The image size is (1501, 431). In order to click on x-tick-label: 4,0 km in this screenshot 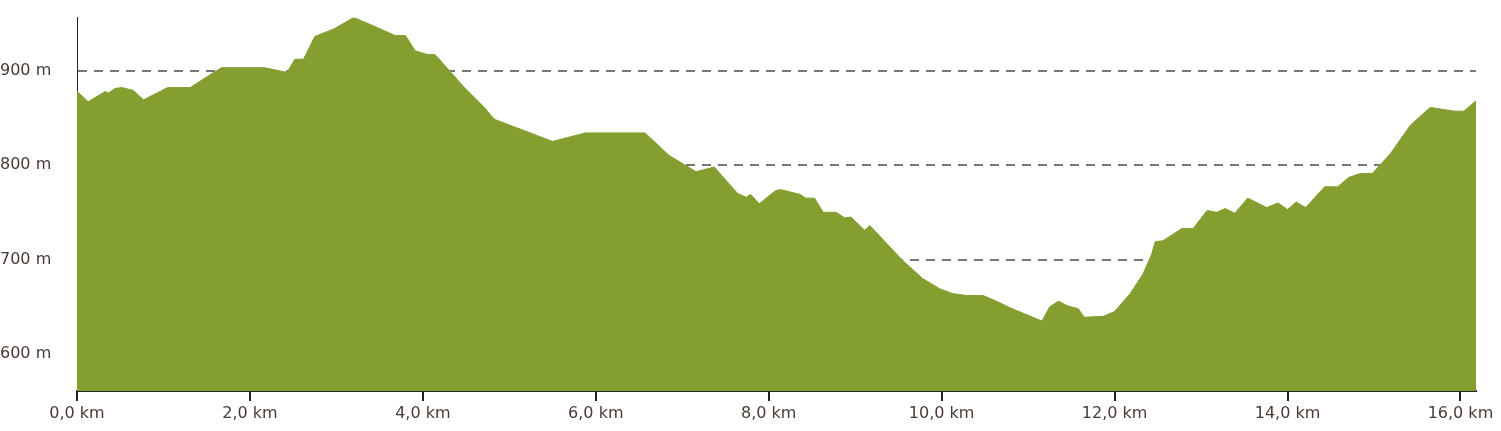, I will do `click(423, 412)`.